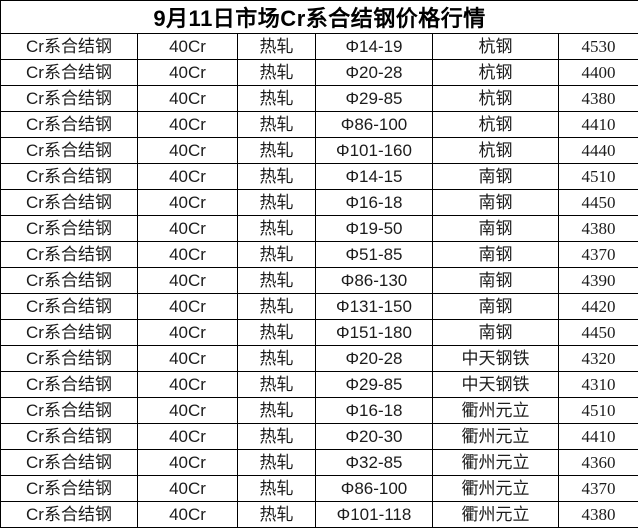 Image resolution: width=638 pixels, height=529 pixels. I want to click on table-row: Cr系合结钢 40Cr 热轧 Φ131-150 南钢 4420, so click(319, 306).